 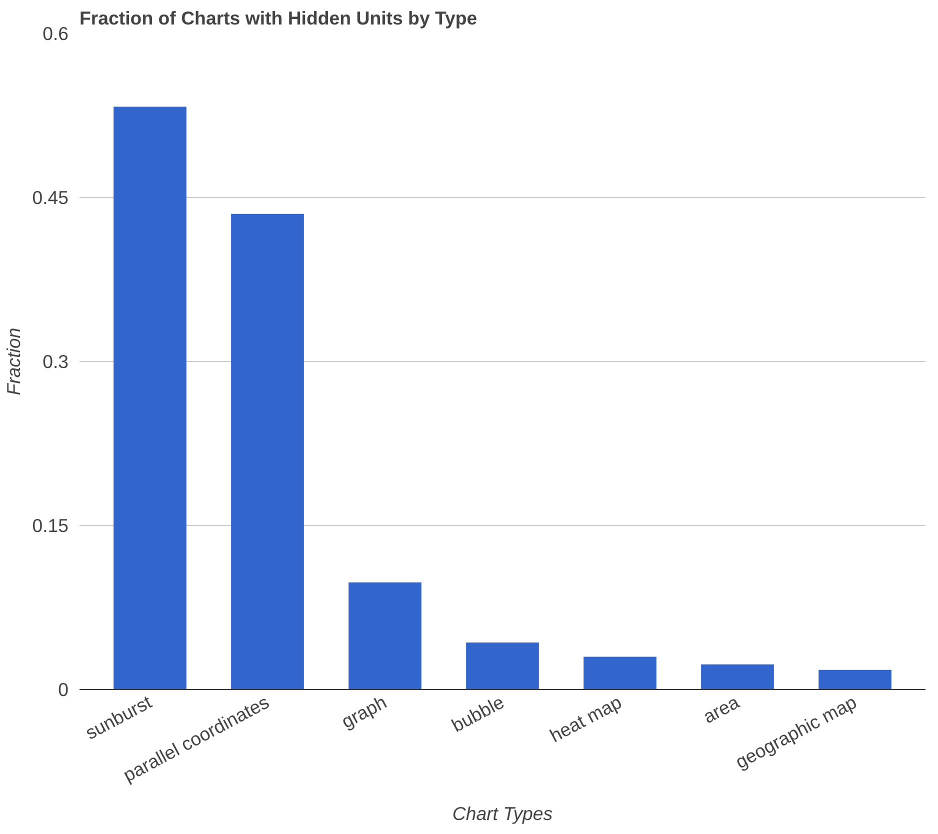 What do you see at coordinates (50, 197) in the screenshot?
I see `y-tick-label: 0.45` at bounding box center [50, 197].